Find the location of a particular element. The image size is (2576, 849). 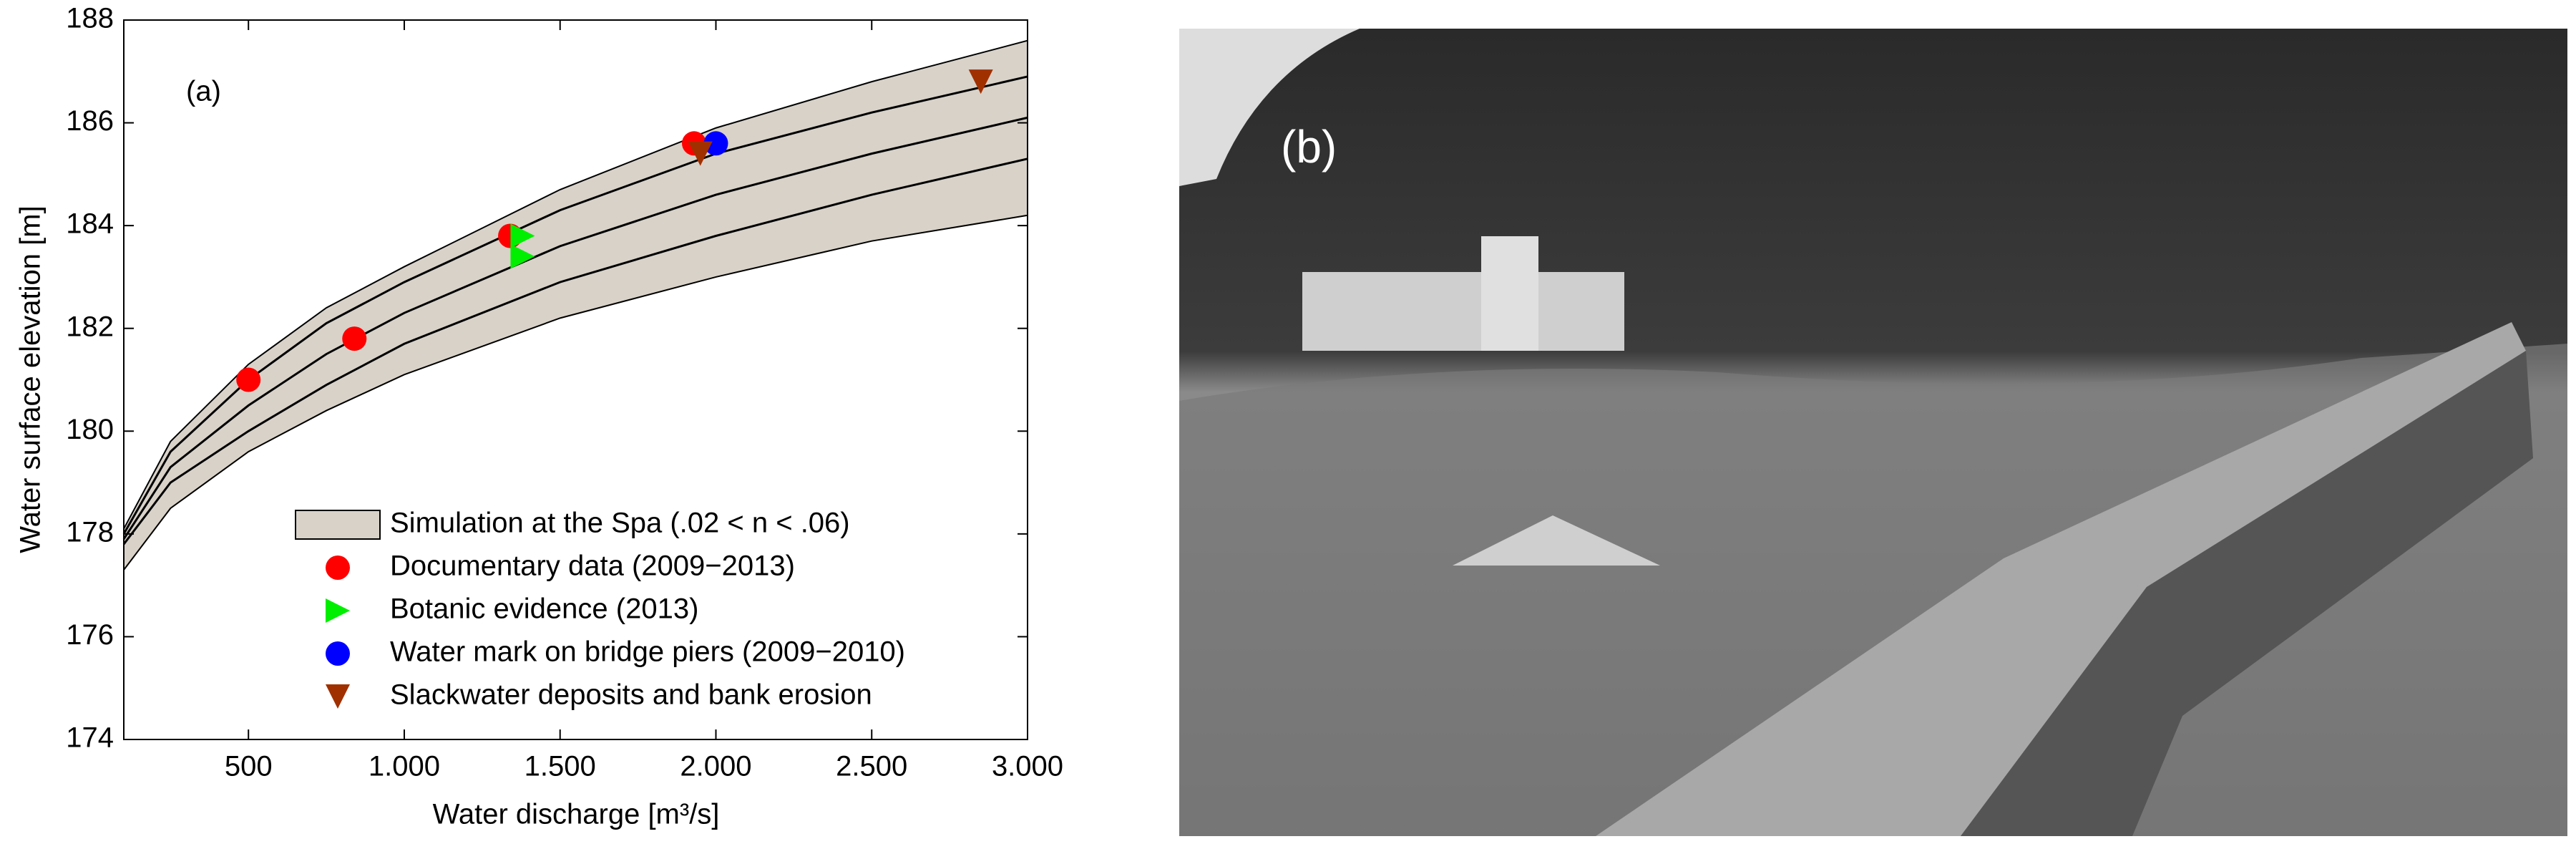

x-tick-label: 2.500 is located at coordinates (871, 766).